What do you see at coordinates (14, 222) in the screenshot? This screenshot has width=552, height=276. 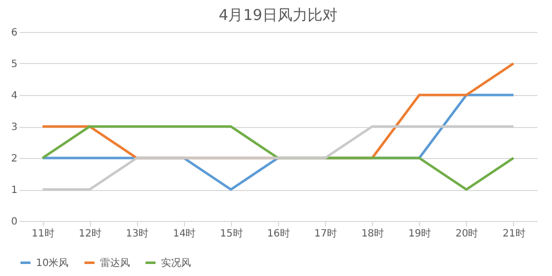 I see `y-tick-label: 0` at bounding box center [14, 222].